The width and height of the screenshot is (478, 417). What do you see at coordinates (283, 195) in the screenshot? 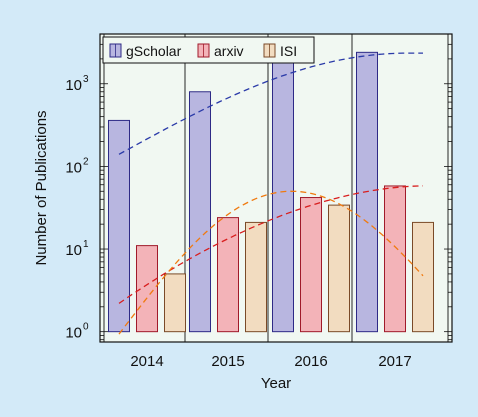
I see `bar-gscholar-2016` at bounding box center [283, 195].